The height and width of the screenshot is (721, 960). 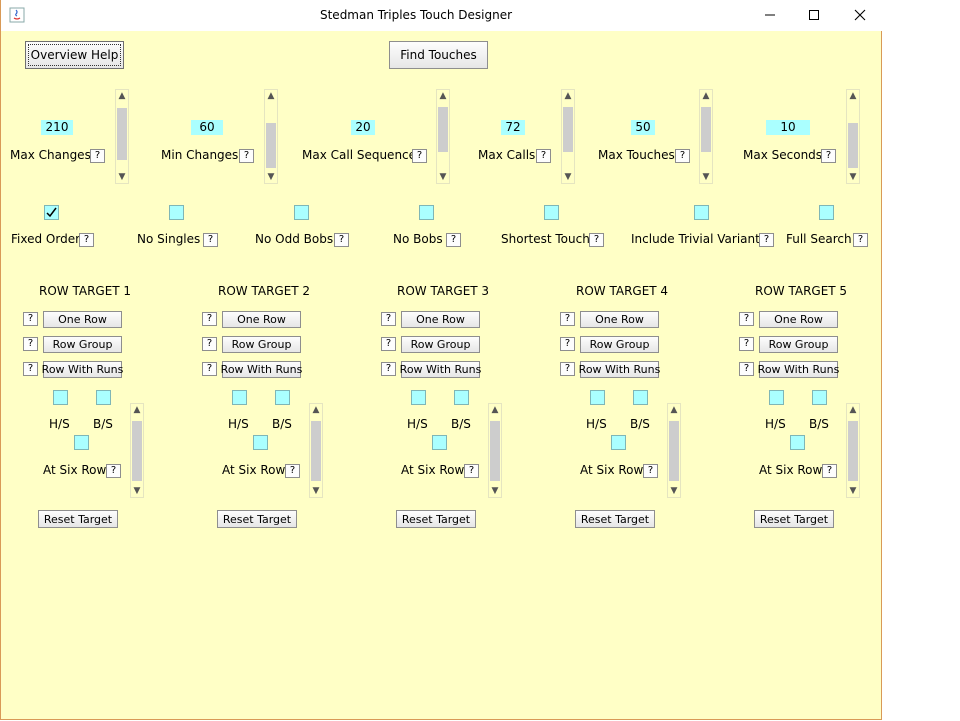 I want to click on row-group-button-5: Row Group, so click(x=798, y=344).